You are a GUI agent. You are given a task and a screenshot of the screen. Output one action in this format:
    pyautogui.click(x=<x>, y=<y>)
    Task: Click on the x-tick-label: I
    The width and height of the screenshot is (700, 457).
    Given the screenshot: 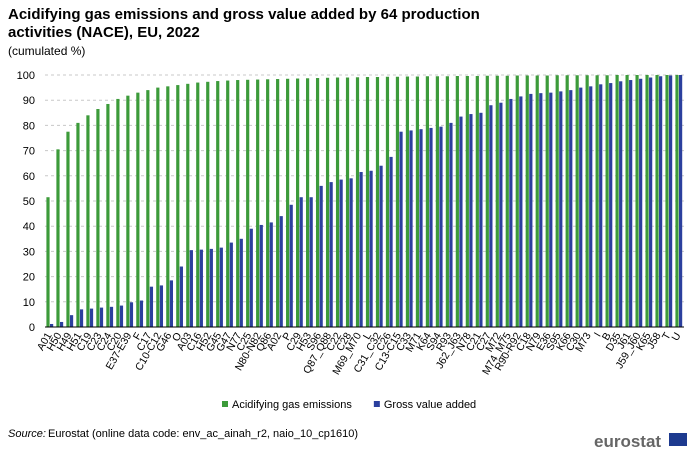 What is the action you would take?
    pyautogui.click(x=598, y=335)
    